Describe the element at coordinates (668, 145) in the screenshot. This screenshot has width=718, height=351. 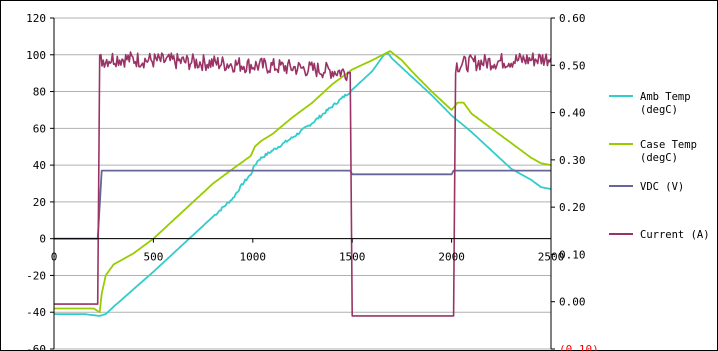
I see `legend-label-1-0: Case Temp` at that location.